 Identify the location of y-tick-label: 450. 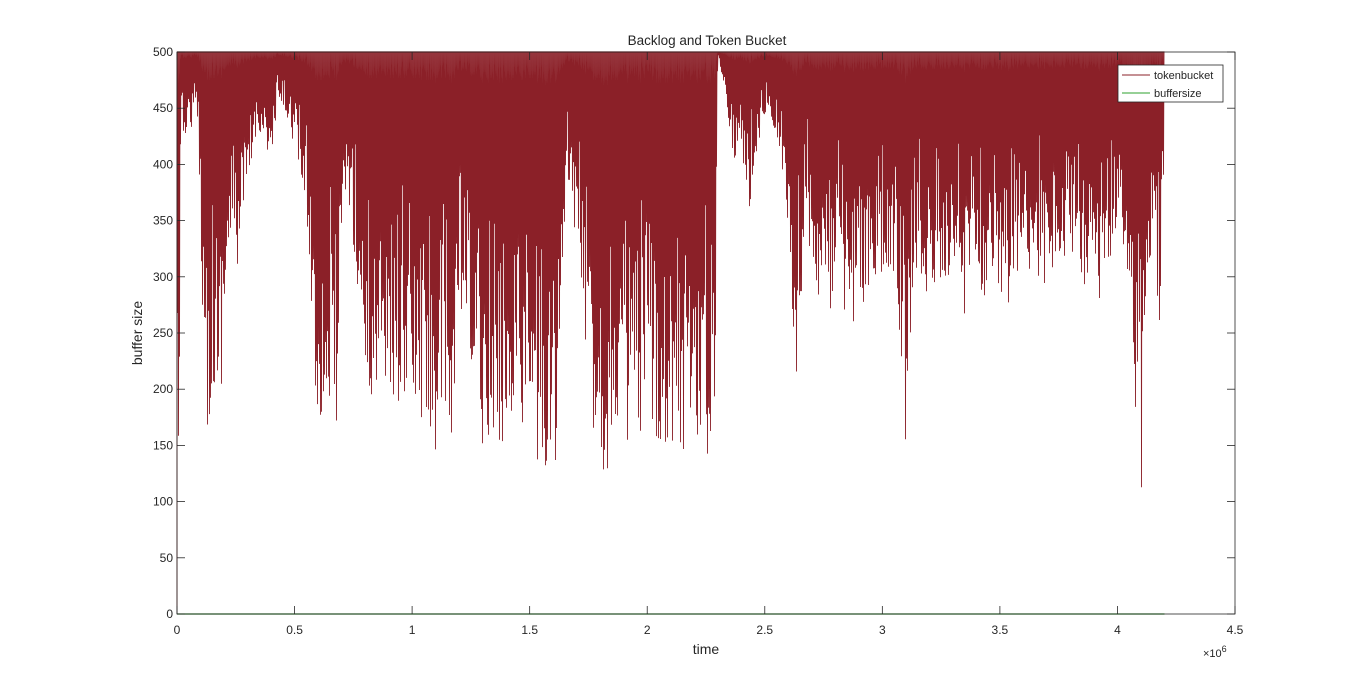
(163, 108).